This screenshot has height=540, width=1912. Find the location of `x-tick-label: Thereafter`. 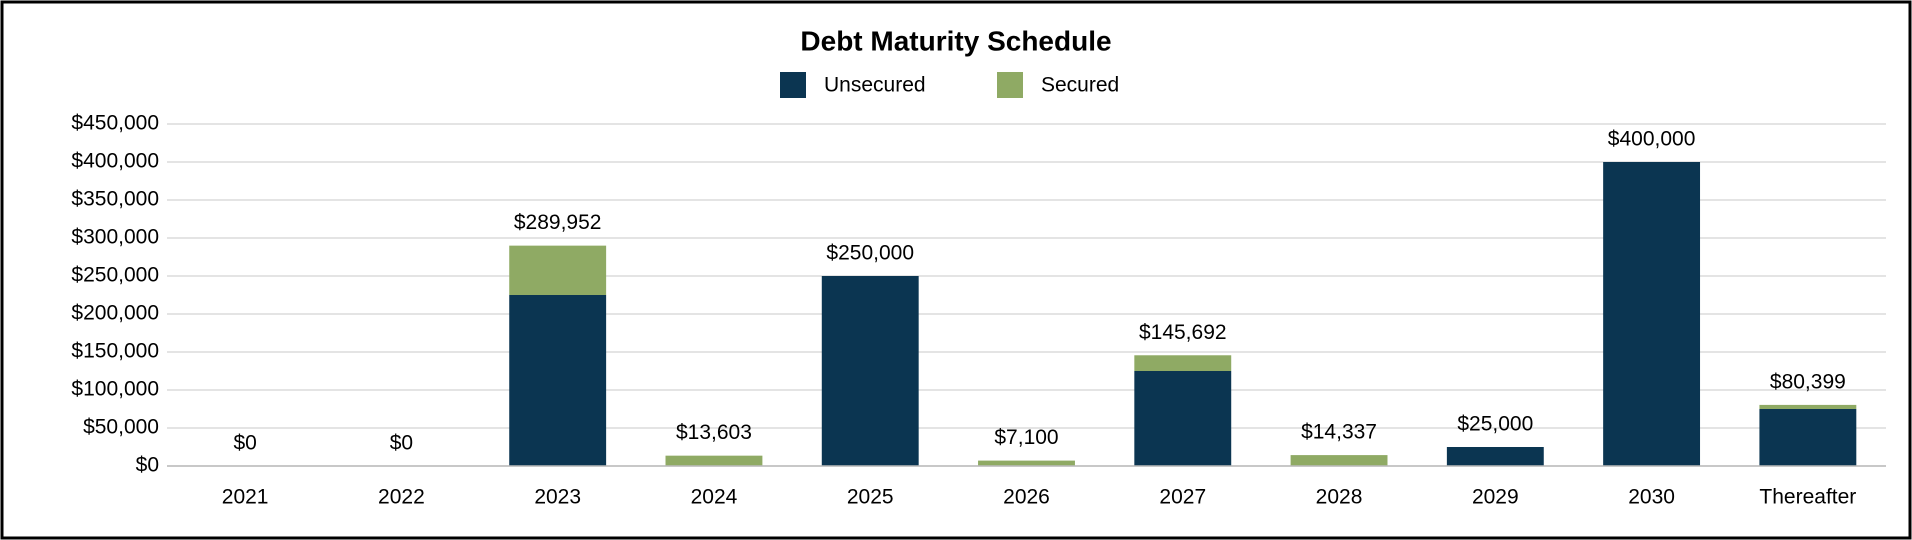

x-tick-label: Thereafter is located at coordinates (1807, 497).